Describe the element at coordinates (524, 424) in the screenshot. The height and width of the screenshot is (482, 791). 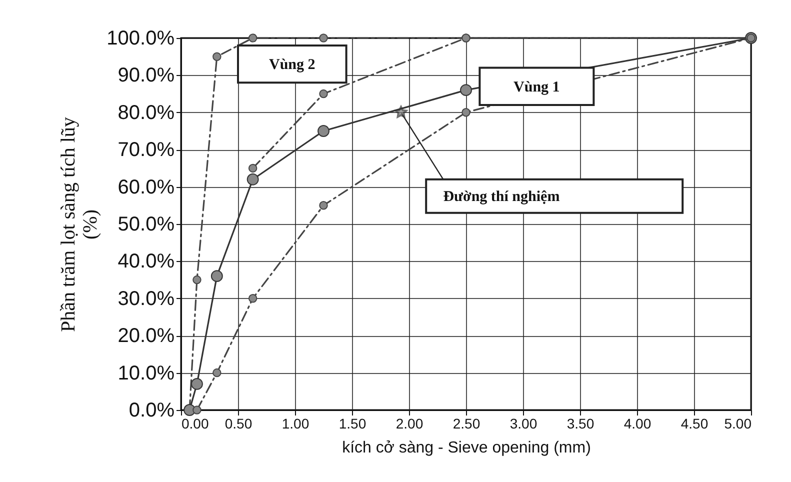
I see `x-tick-label: 3.00` at that location.